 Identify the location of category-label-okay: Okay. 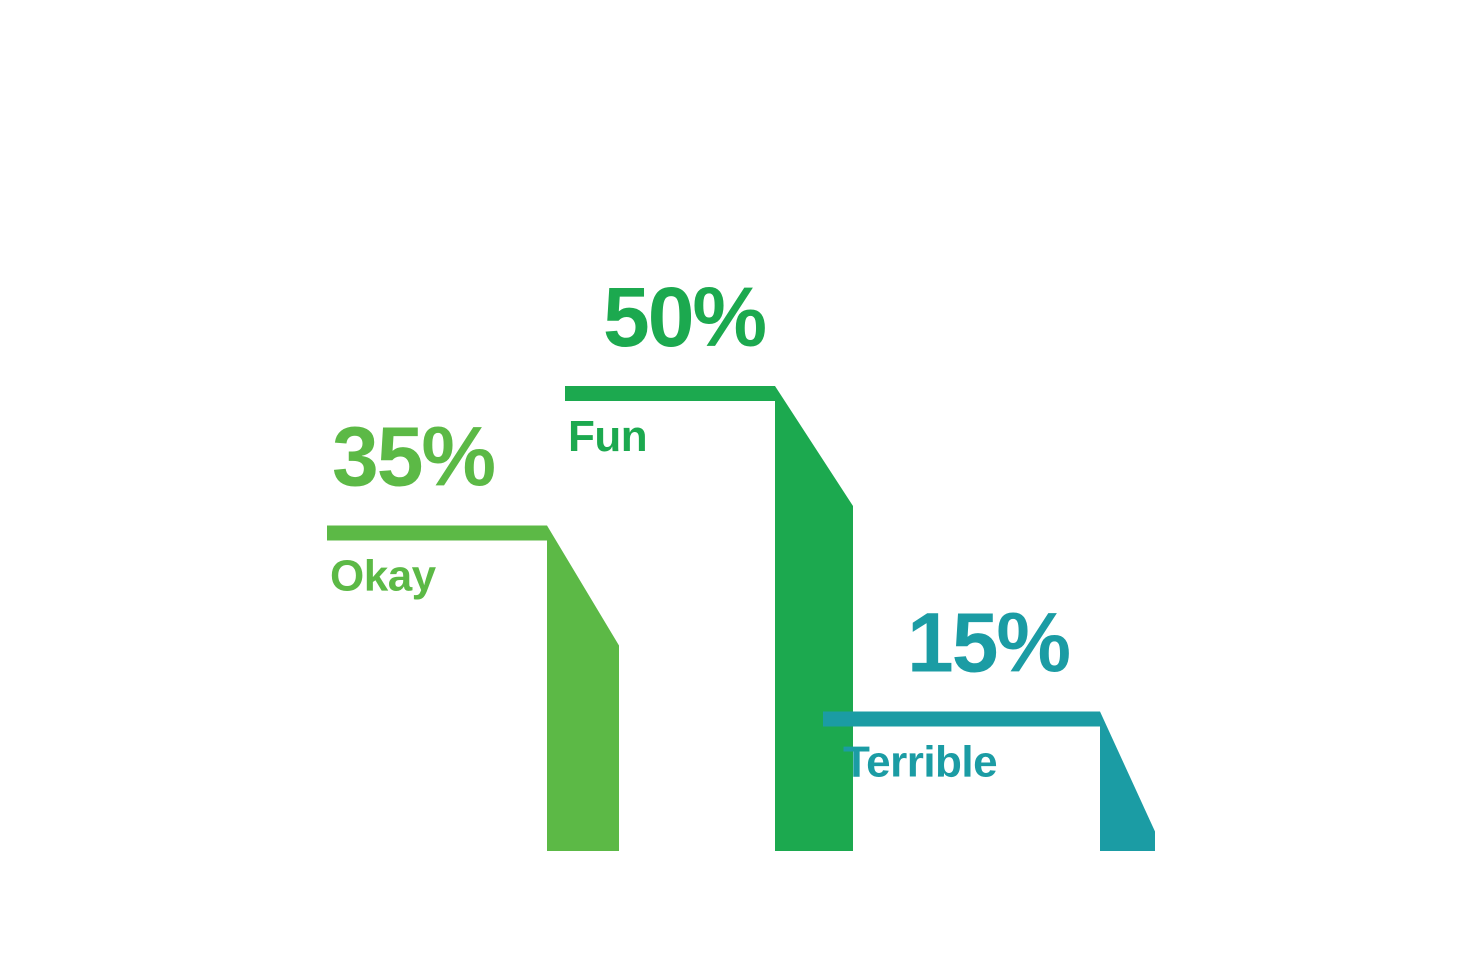
(383, 576).